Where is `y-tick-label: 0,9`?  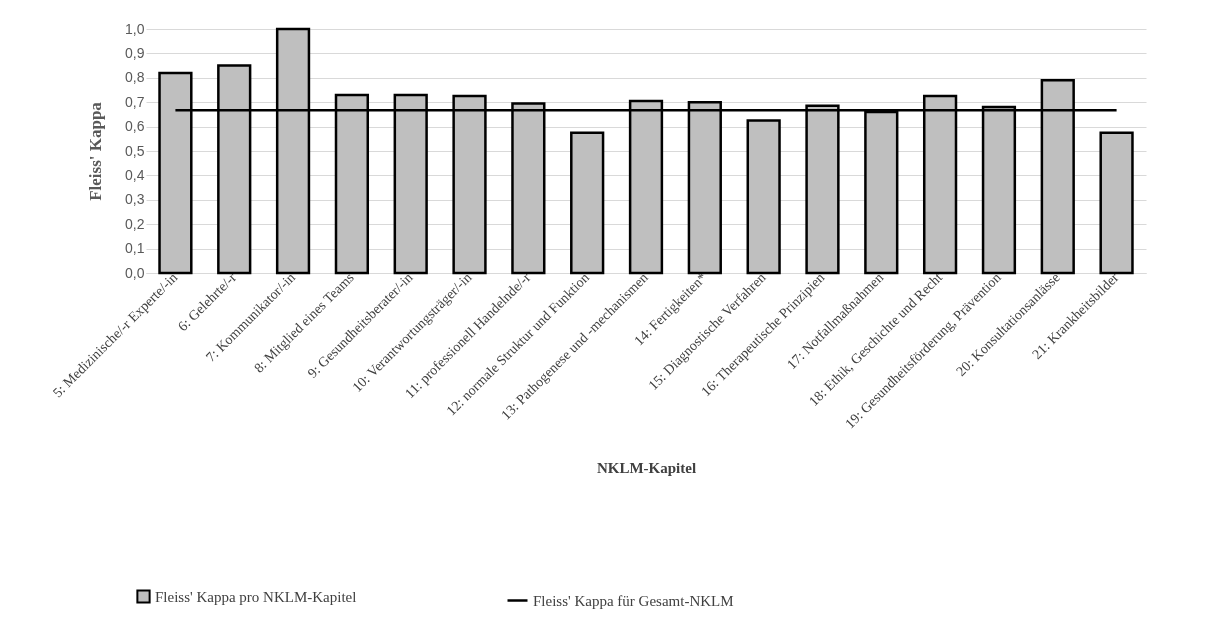
y-tick-label: 0,9 is located at coordinates (135, 52).